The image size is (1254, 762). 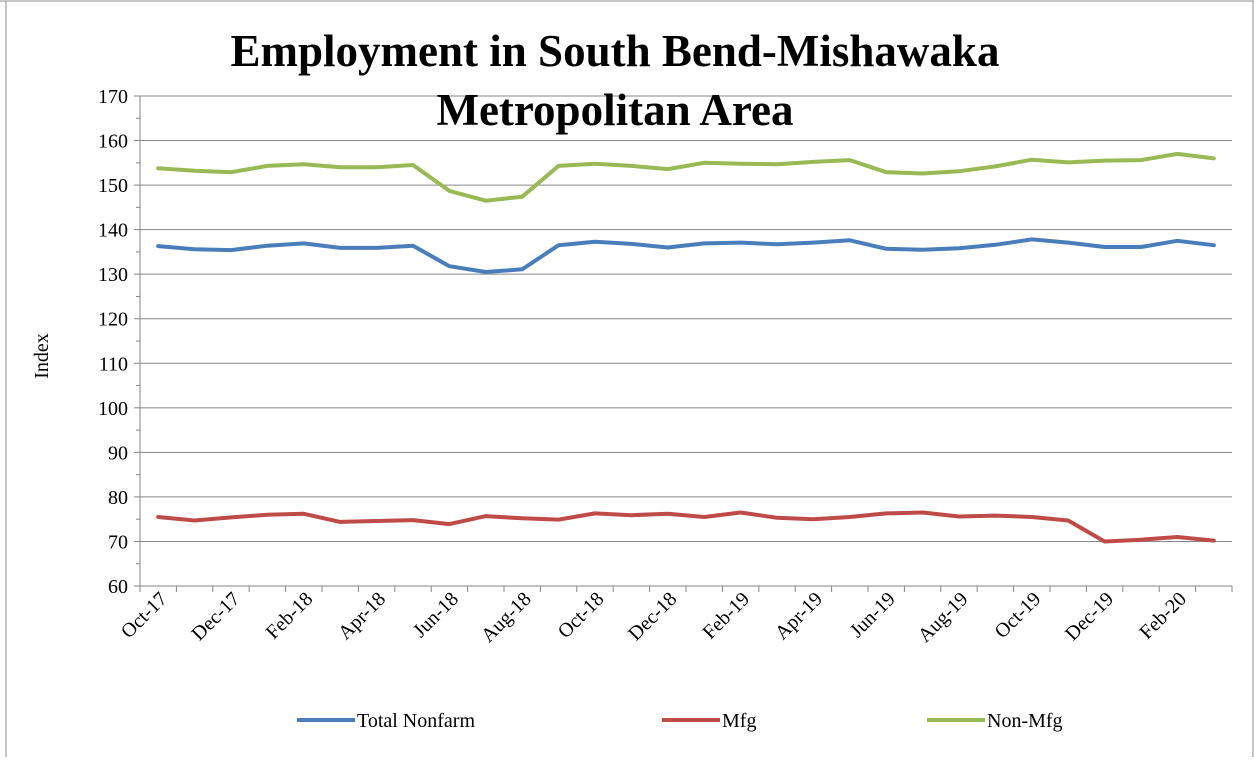 What do you see at coordinates (436, 615) in the screenshot?
I see `x-tick-label: Jun-18` at bounding box center [436, 615].